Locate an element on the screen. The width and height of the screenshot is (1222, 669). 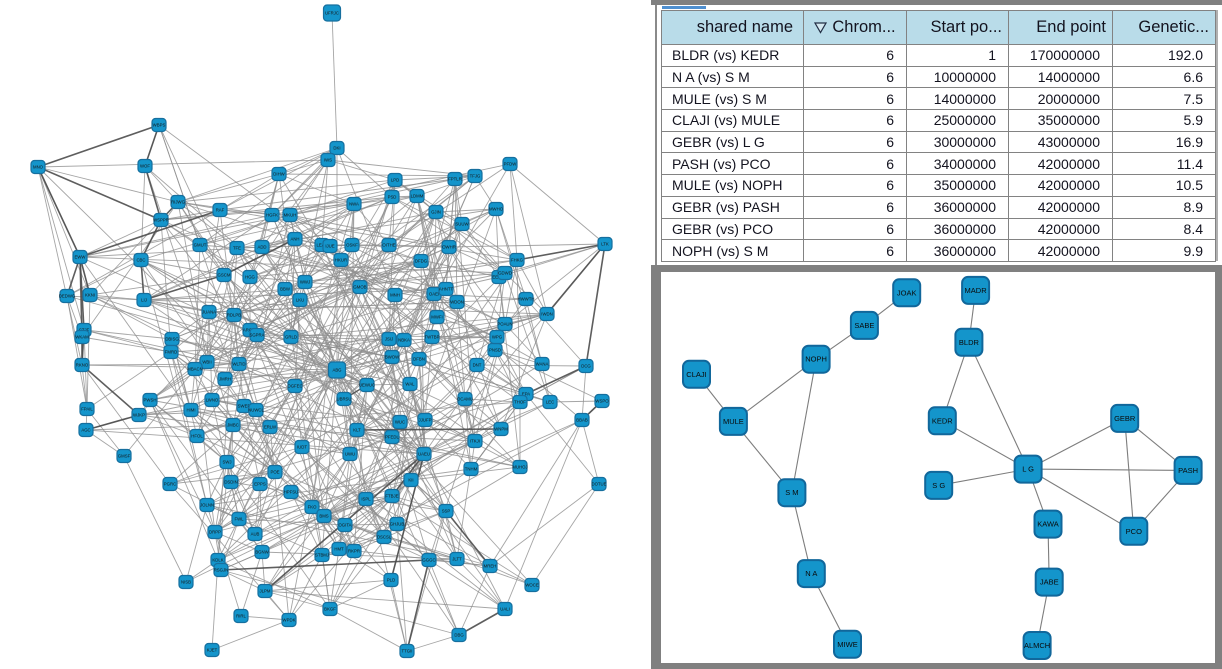
svg-text: MWFI is located at coordinates (436, 317).